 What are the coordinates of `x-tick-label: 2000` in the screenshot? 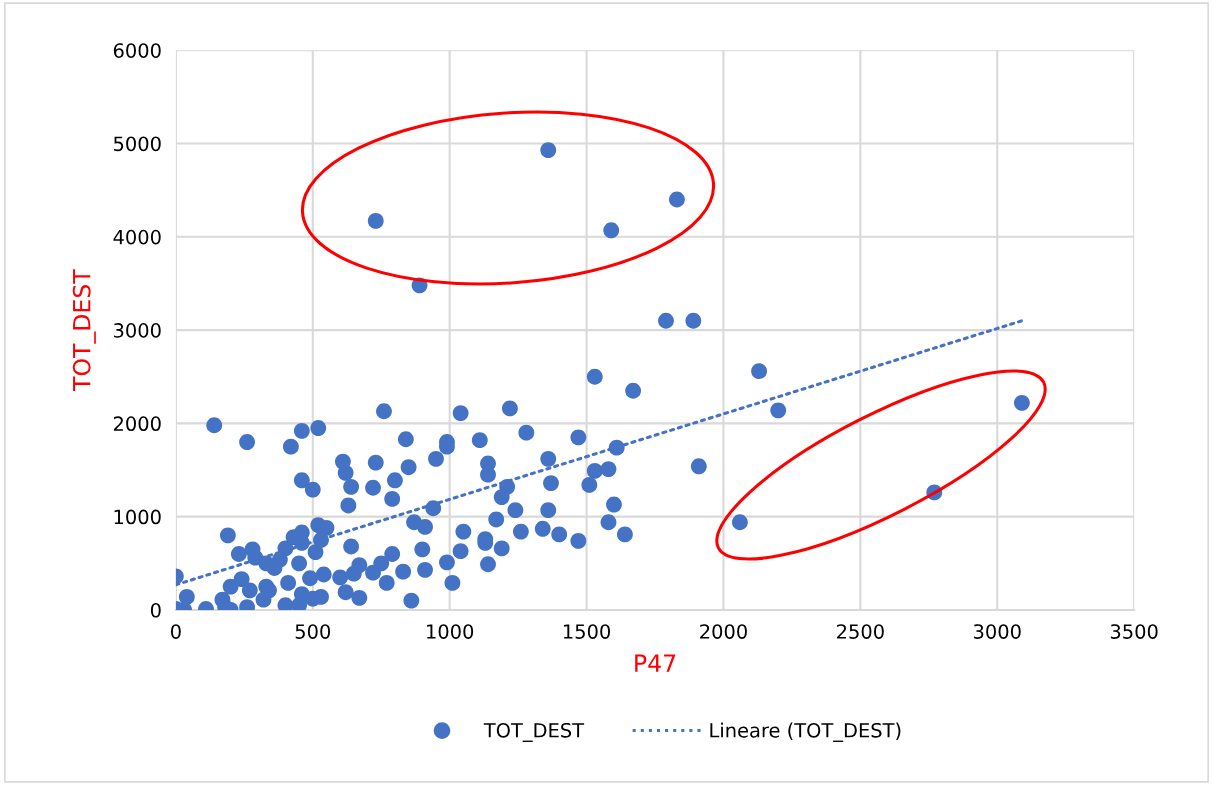 It's located at (723, 631).